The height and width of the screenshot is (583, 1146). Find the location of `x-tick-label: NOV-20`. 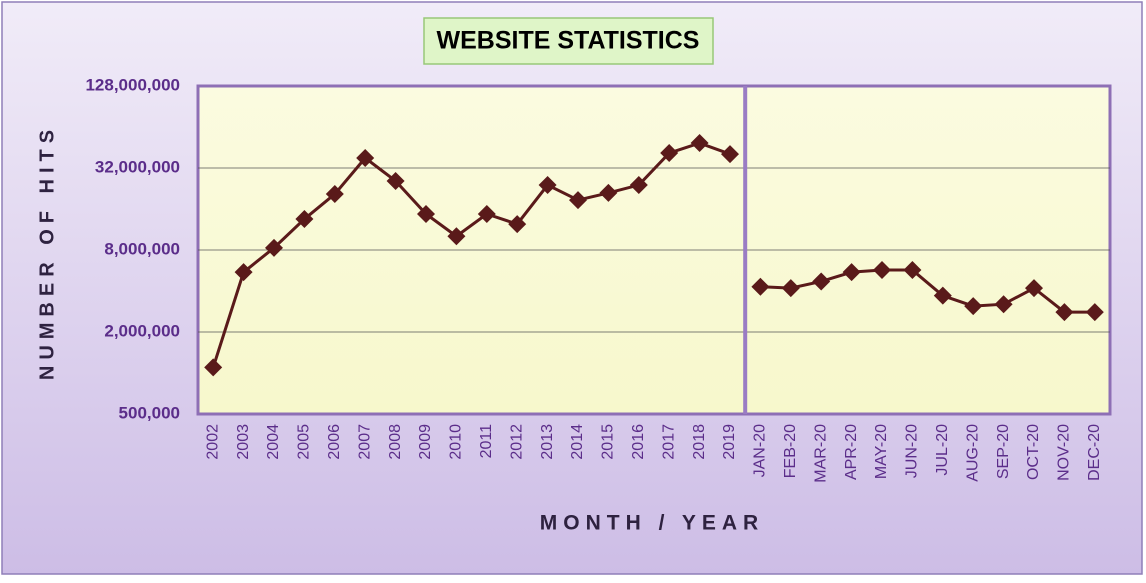

x-tick-label: NOV-20 is located at coordinates (1064, 452).